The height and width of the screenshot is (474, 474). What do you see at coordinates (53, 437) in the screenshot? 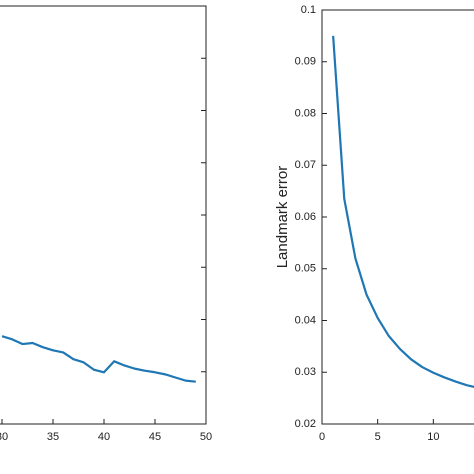
I see `x-tick-label: 35` at bounding box center [53, 437].